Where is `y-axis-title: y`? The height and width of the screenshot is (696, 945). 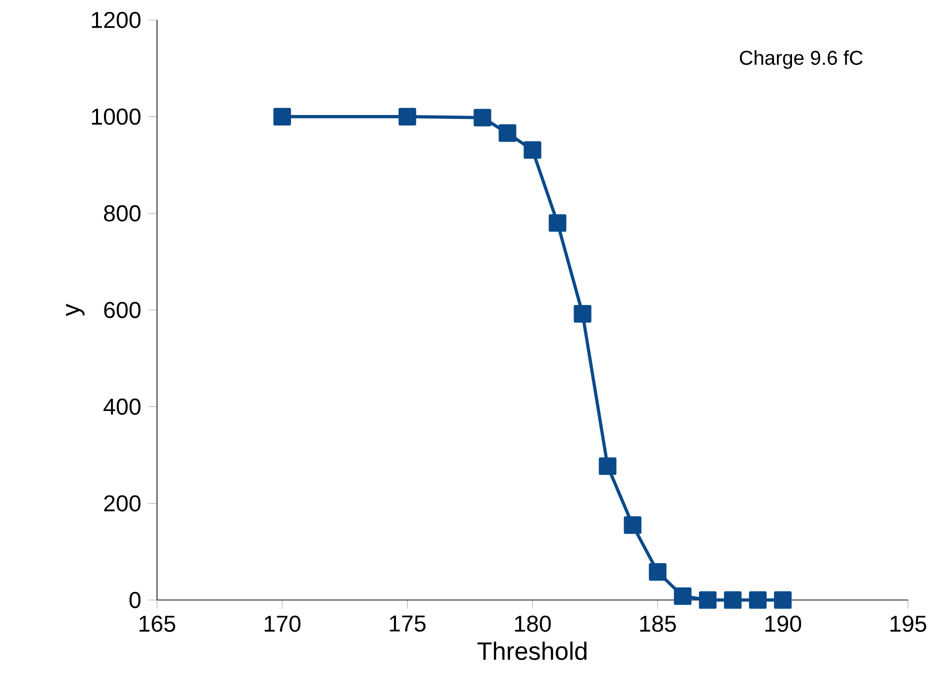 y-axis-title: y is located at coordinates (75, 310).